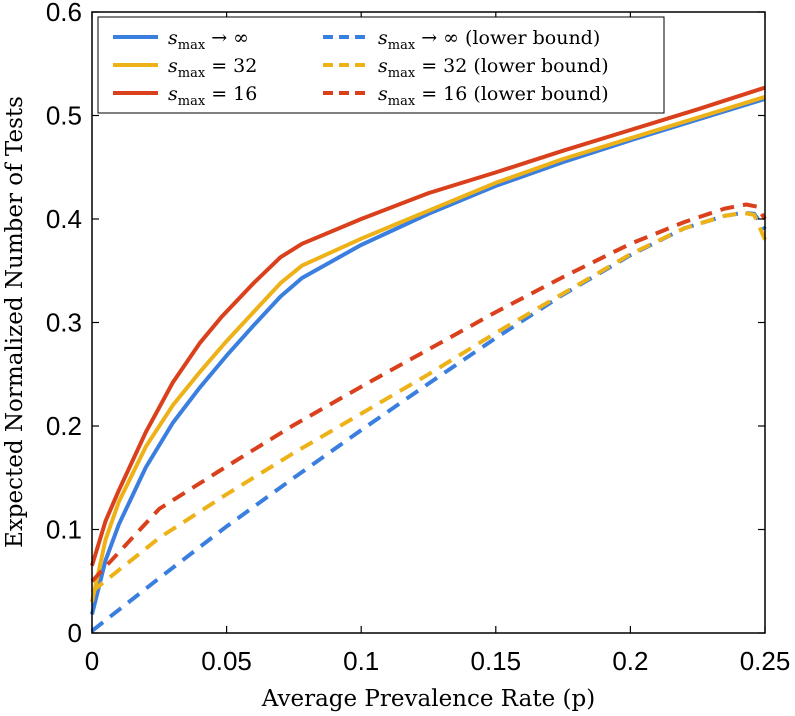 This screenshot has width=795, height=716. What do you see at coordinates (15, 322) in the screenshot?
I see `y-axis-label: Expected Normalized Number of Tests` at bounding box center [15, 322].